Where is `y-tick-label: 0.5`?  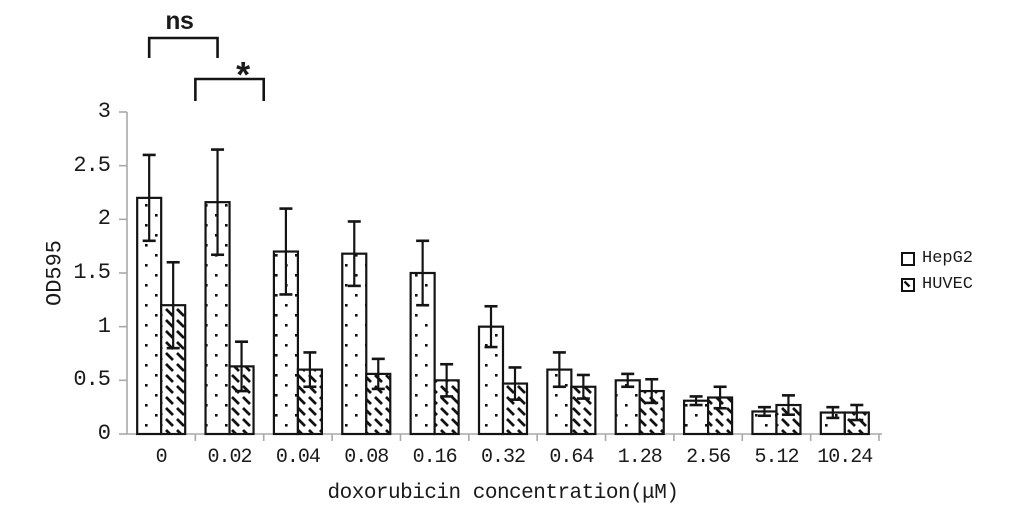
y-tick-label: 0.5 is located at coordinates (92, 380).